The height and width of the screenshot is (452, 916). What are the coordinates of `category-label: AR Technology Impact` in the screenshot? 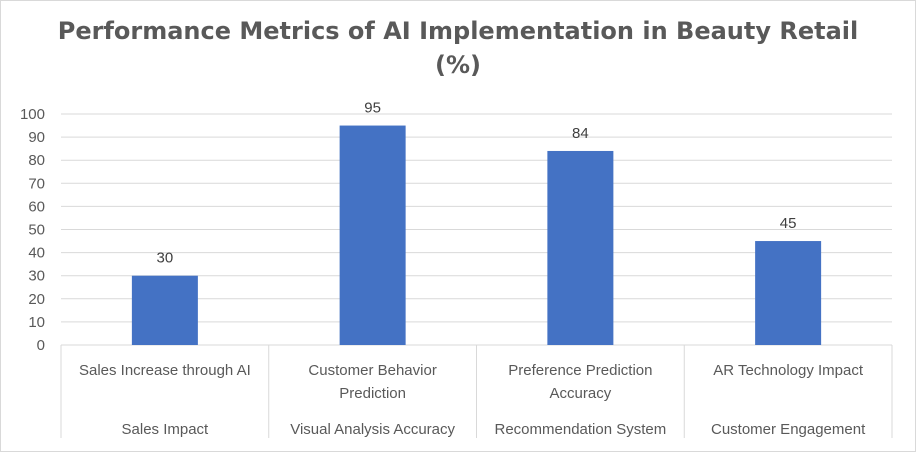 It's located at (788, 370).